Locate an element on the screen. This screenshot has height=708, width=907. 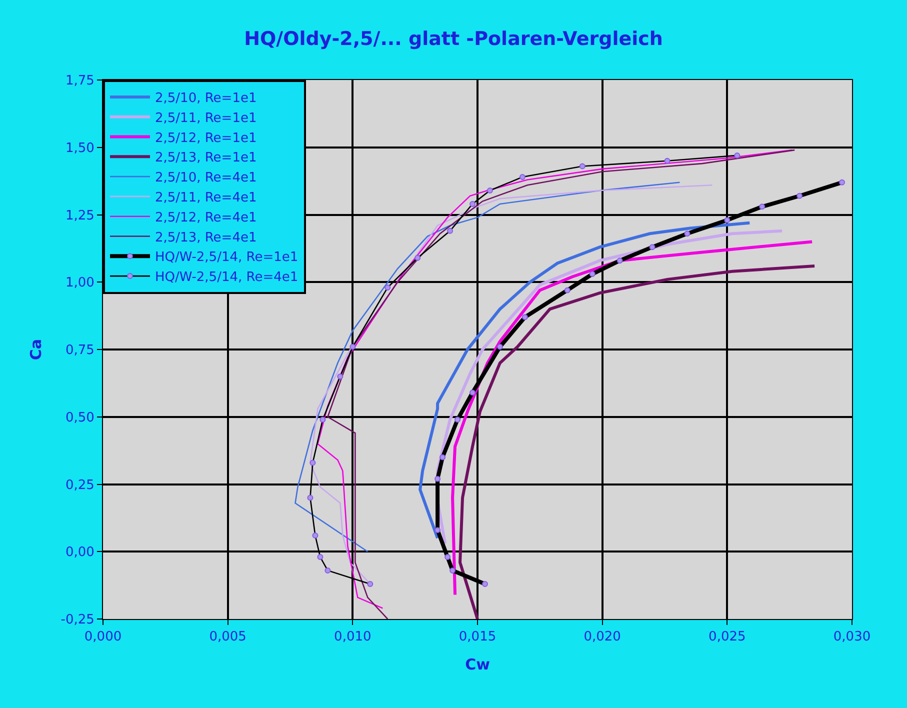
legend-label: 2,5/11, Re=4e1 is located at coordinates (206, 198).